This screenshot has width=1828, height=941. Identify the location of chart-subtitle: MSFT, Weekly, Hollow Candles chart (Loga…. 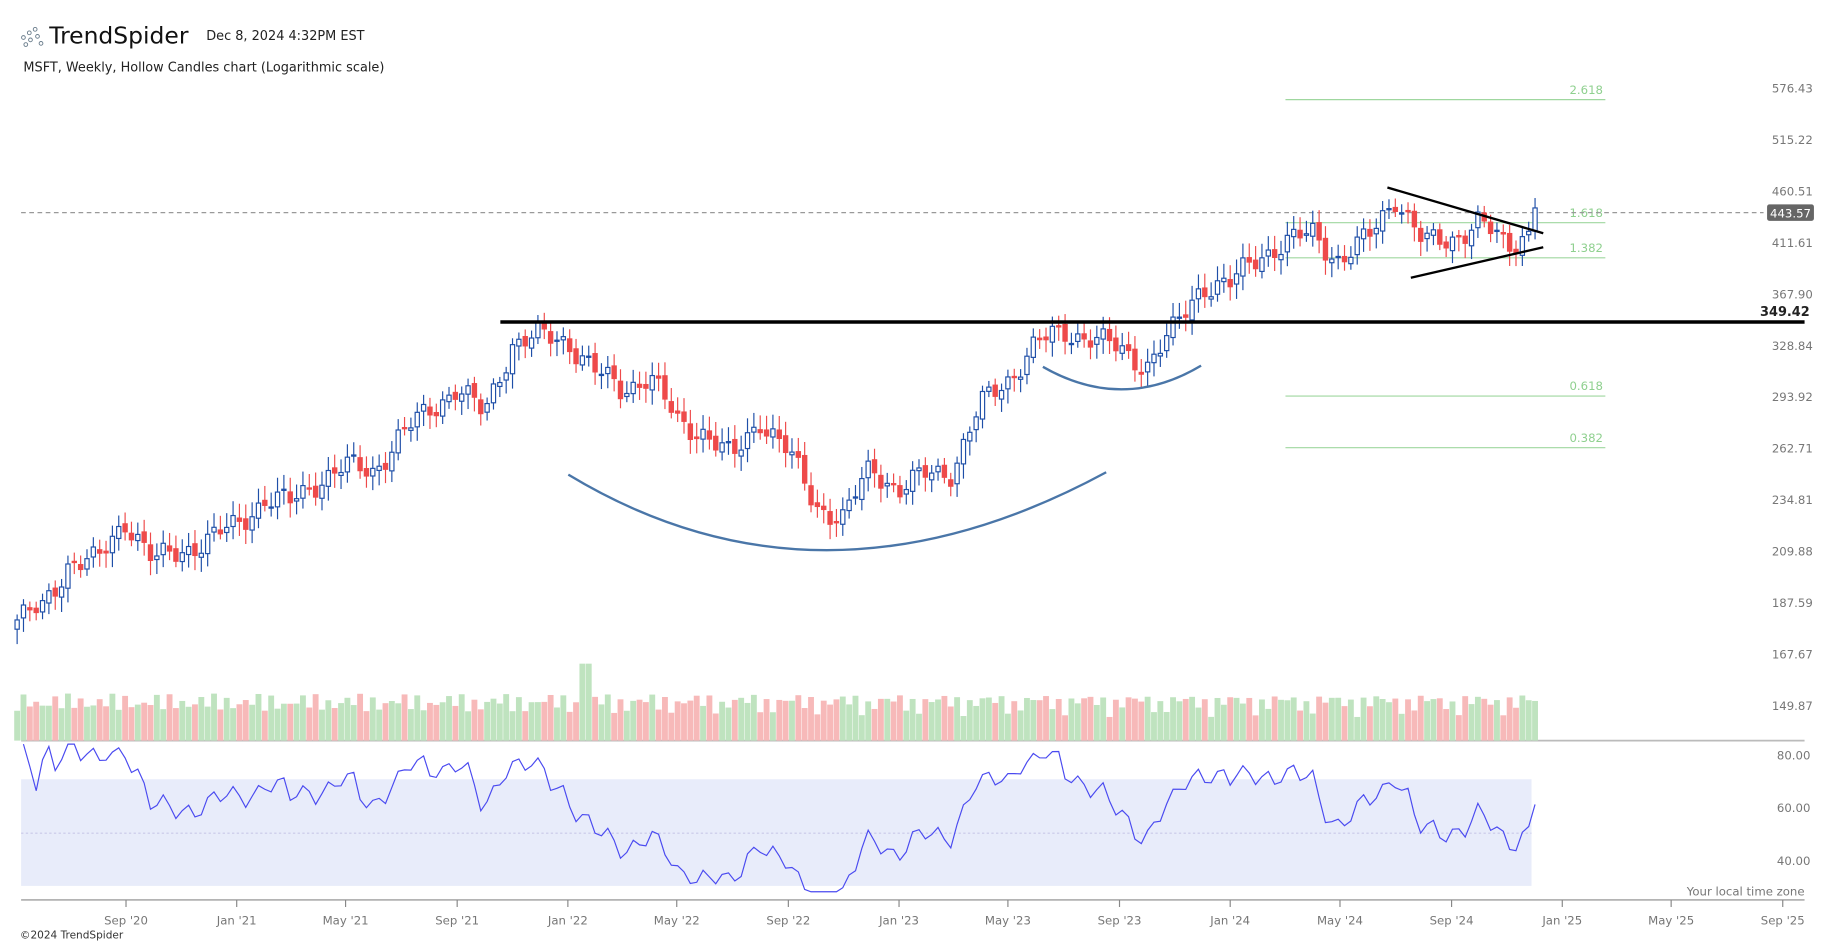
(203, 68).